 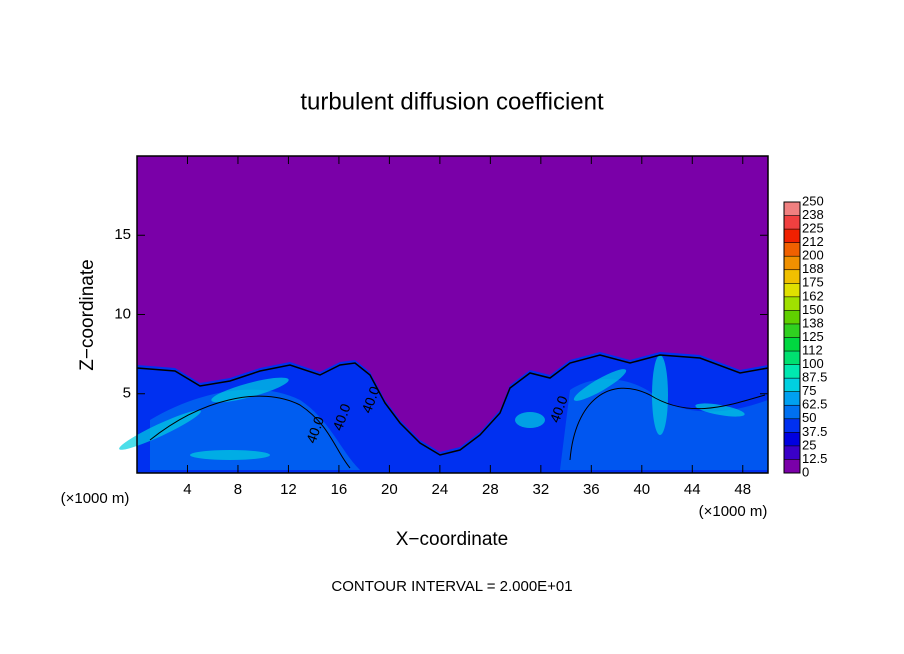 I want to click on colorbar-tick-label: 62.5, so click(x=814, y=404).